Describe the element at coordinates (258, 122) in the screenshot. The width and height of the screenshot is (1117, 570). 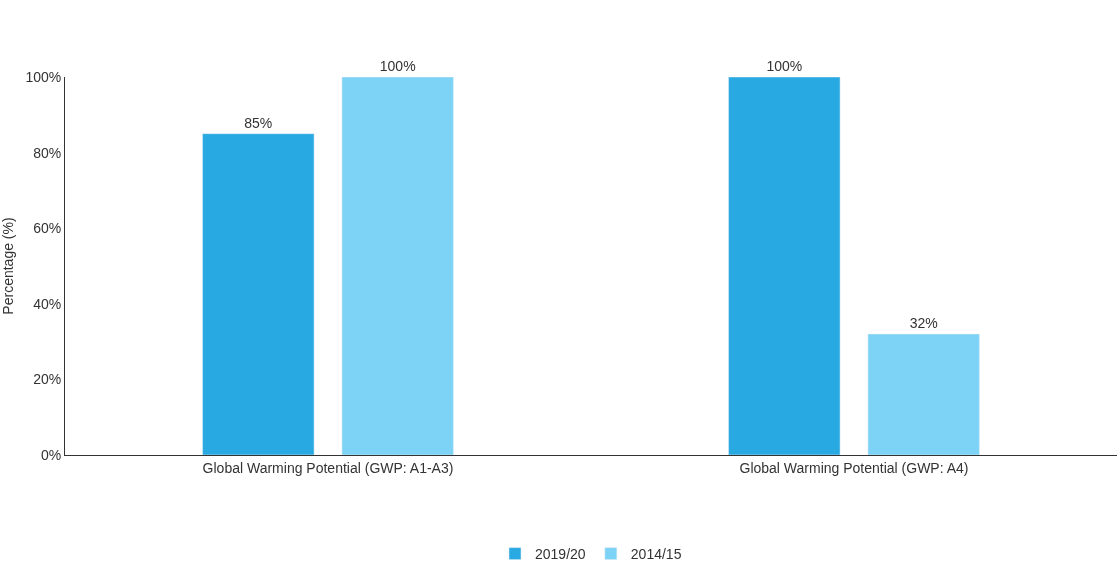
I see `data-label: 85%` at that location.